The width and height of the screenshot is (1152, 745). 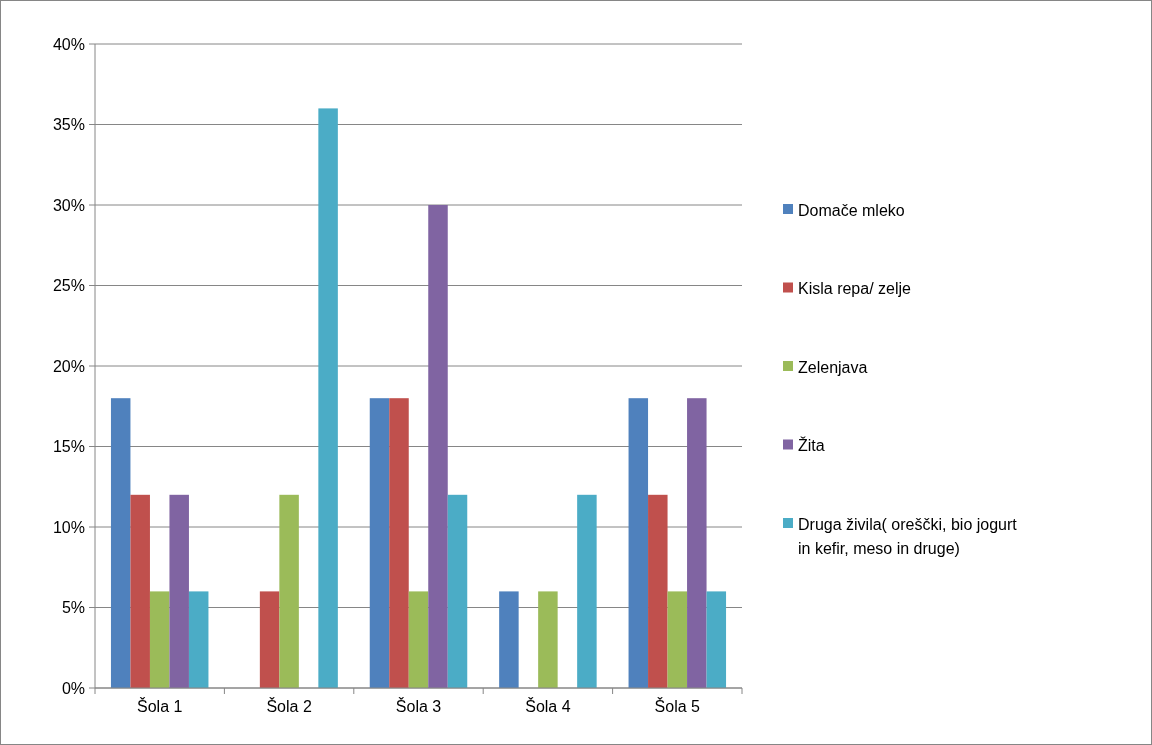 I want to click on y-tick-label: 10%, so click(x=68, y=527).